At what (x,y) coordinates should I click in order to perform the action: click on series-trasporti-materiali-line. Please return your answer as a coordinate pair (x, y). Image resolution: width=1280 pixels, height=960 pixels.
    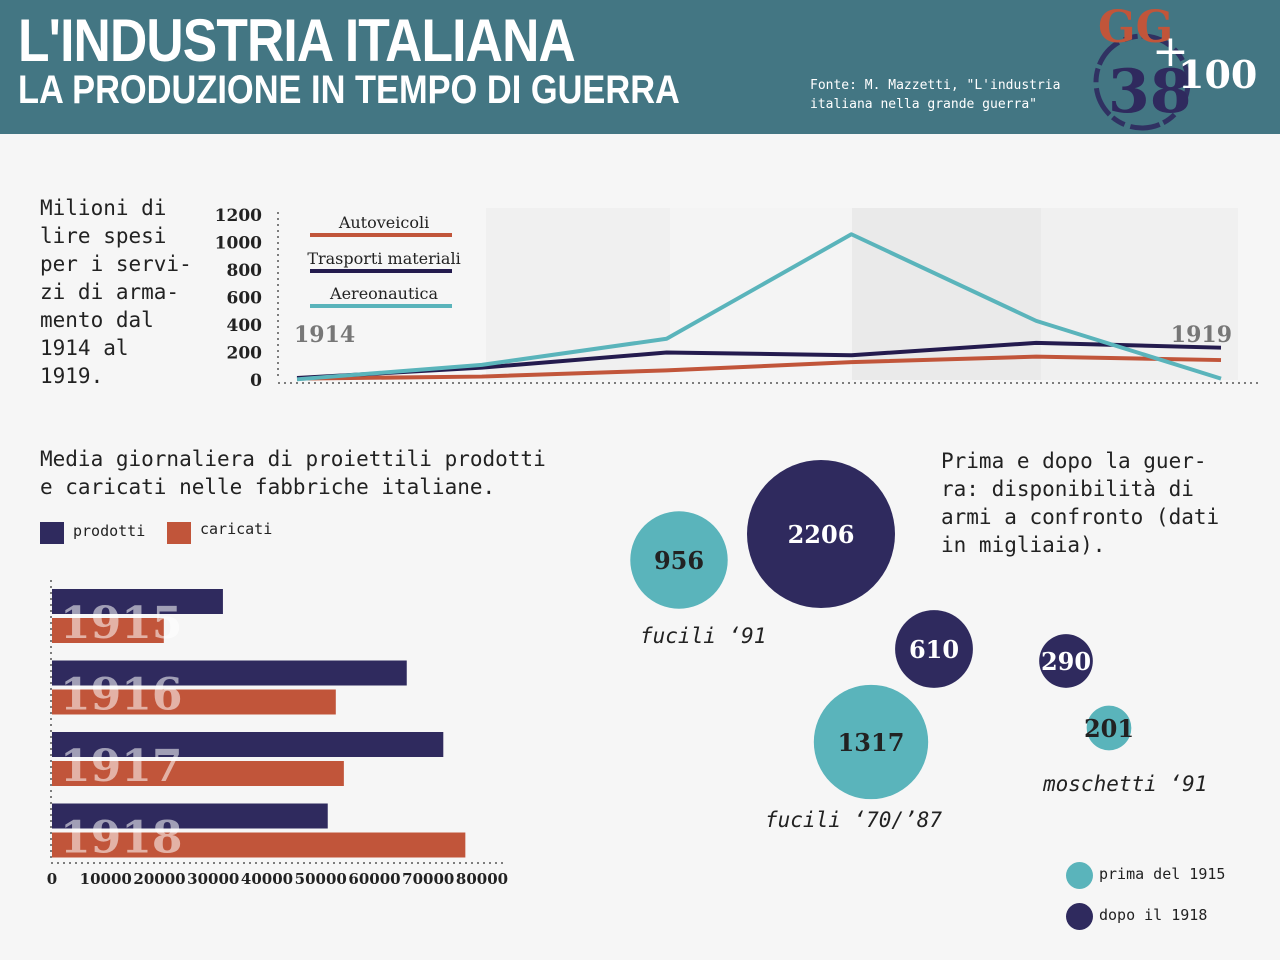
    Looking at the image, I should click on (759, 360).